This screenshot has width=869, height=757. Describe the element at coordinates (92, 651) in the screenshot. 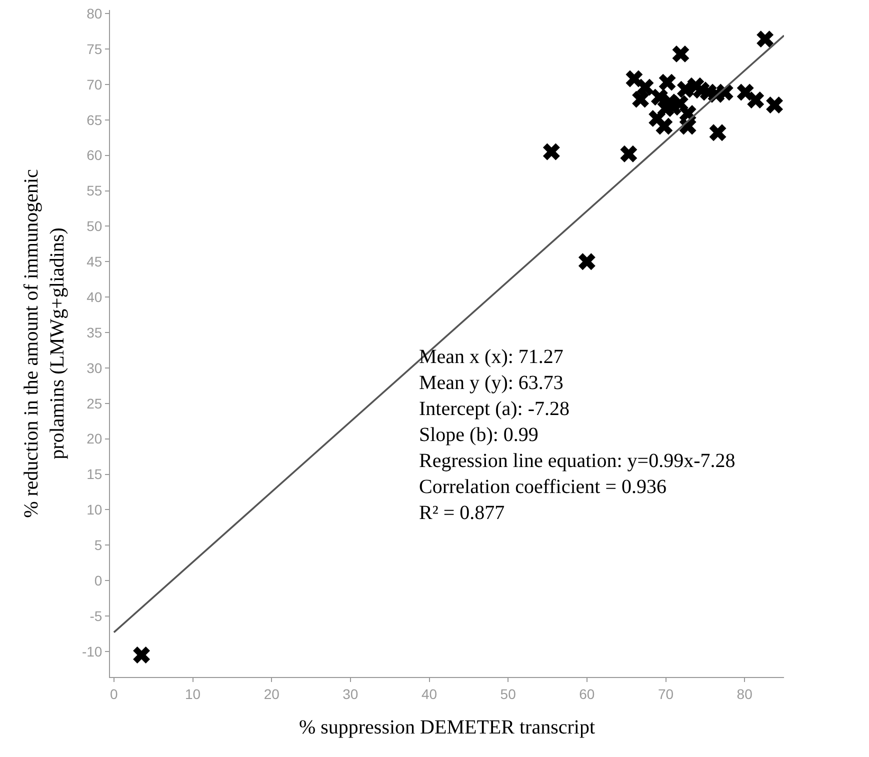

I see `y-tick-label: -10` at that location.